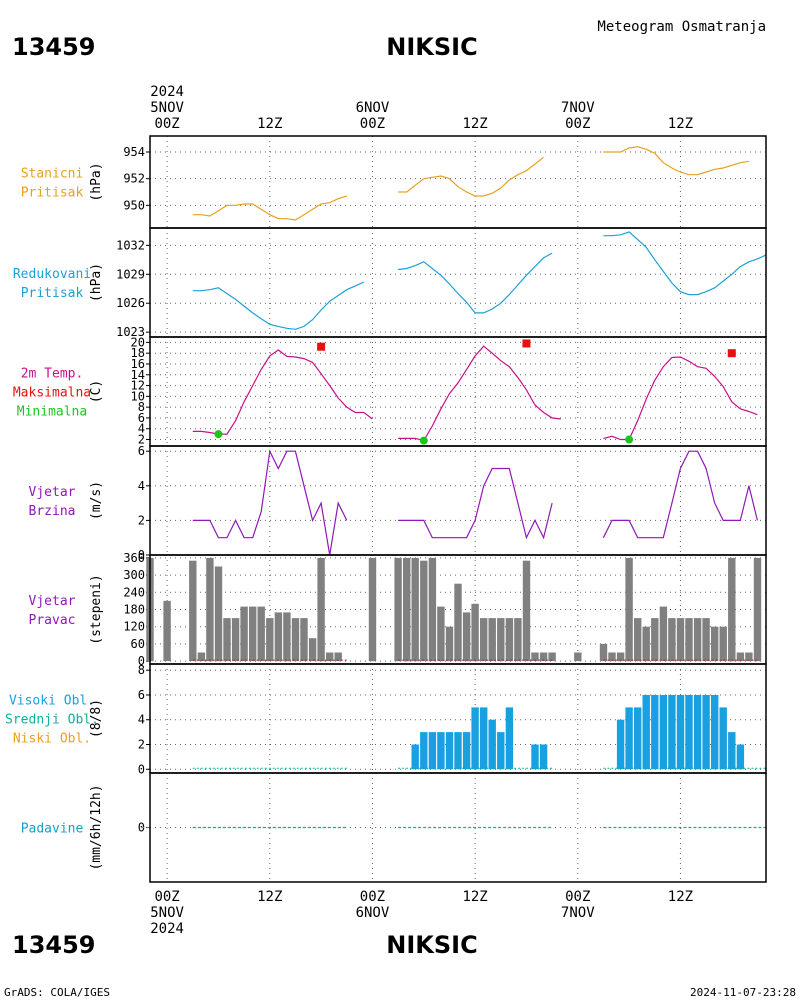 This screenshot has height=1000, width=800. What do you see at coordinates (52, 492) in the screenshot?
I see `panel-label: Vjetar` at bounding box center [52, 492].